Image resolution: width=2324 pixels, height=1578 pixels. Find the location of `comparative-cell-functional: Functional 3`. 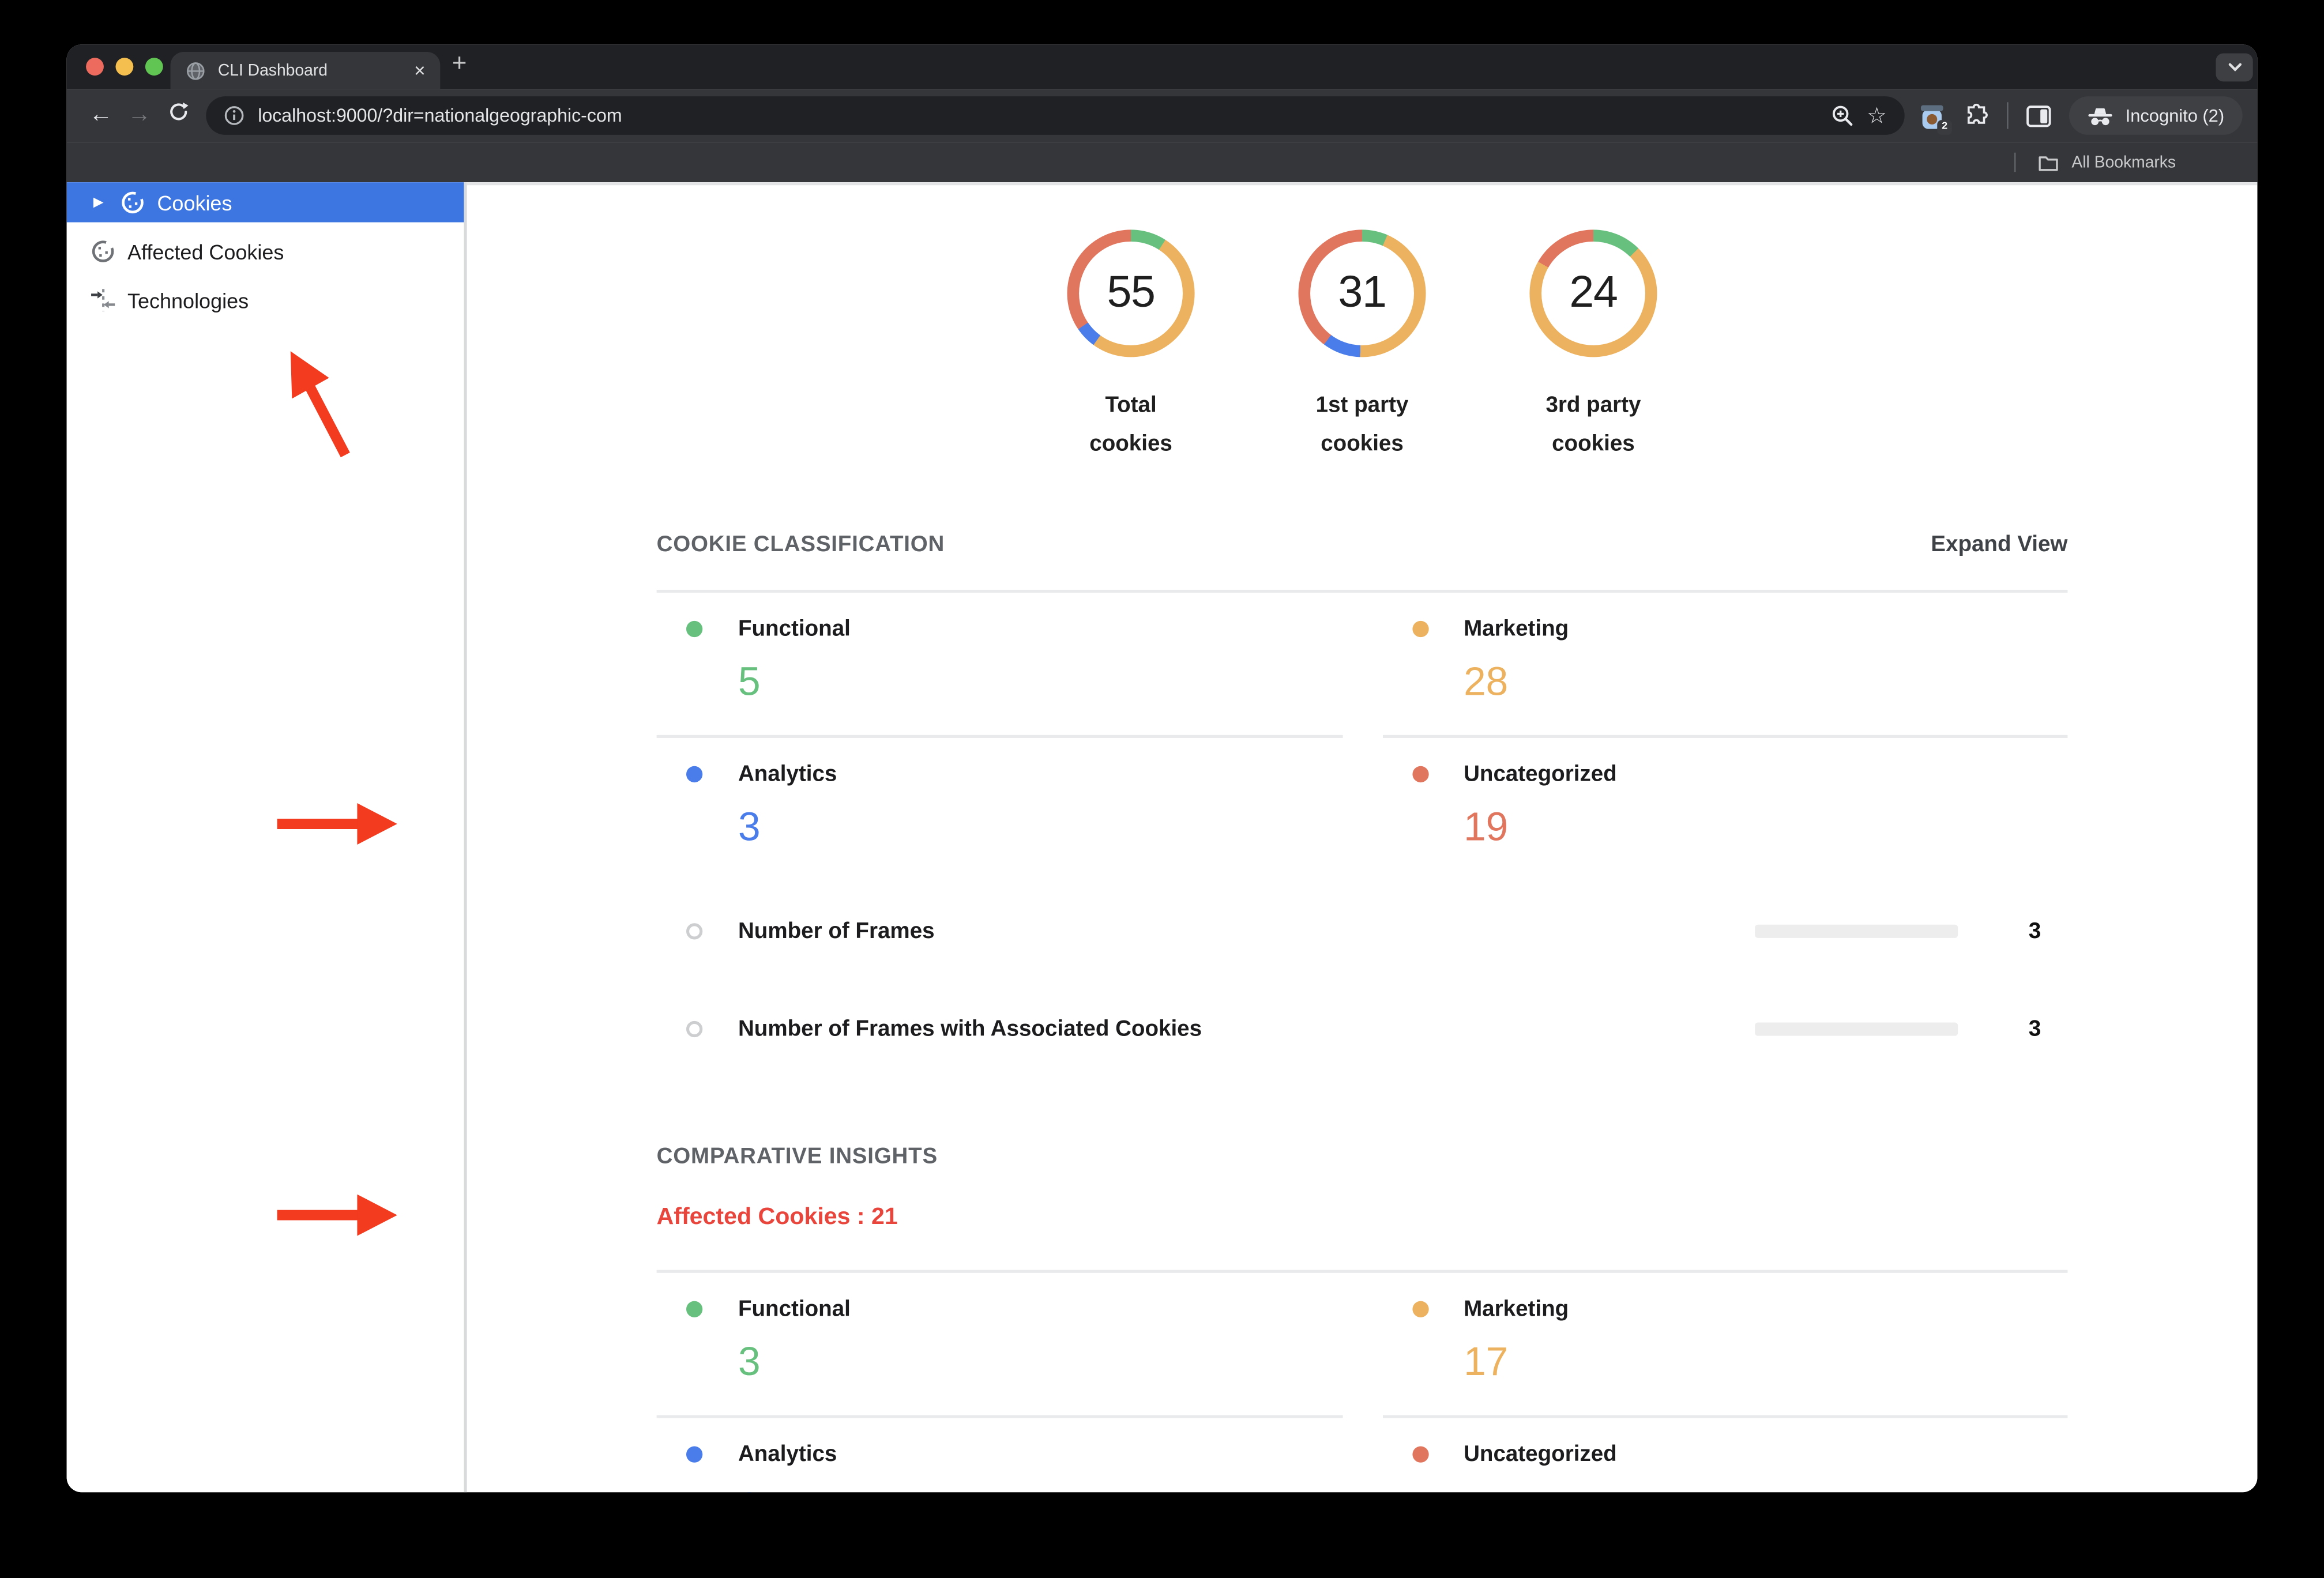

comparative-cell-functional: Functional 3 is located at coordinates (999, 1345).